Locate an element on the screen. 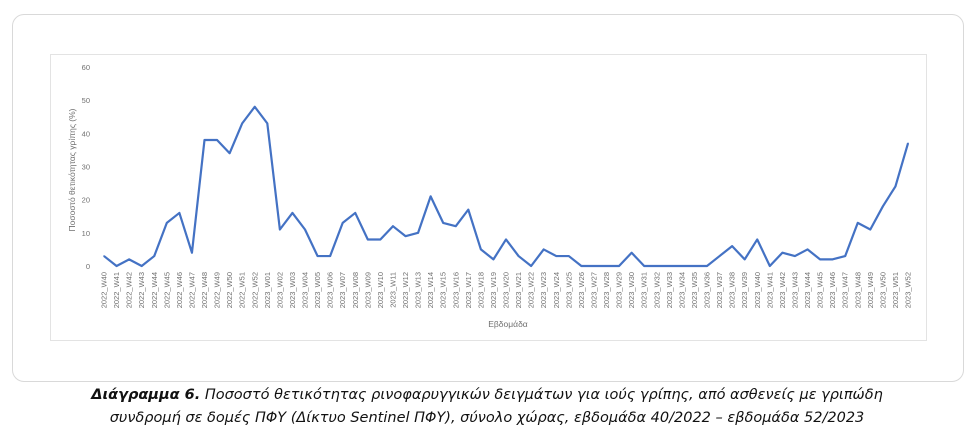 The height and width of the screenshot is (437, 974). x-tick-label: 2022_W52 is located at coordinates (254, 290).